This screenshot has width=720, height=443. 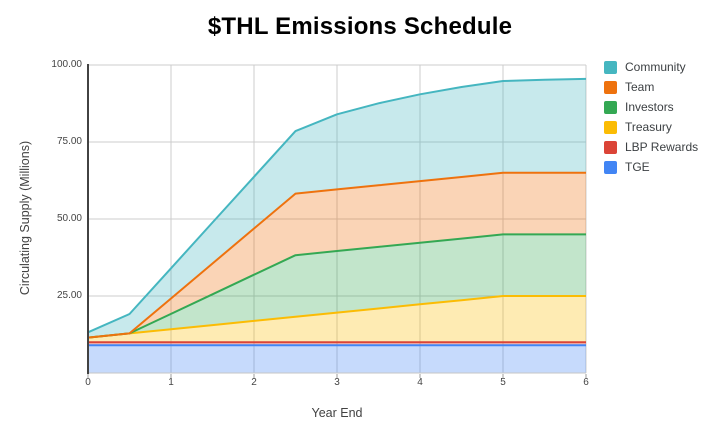 What do you see at coordinates (69, 141) in the screenshot?
I see `y-tick-label: 75.00` at bounding box center [69, 141].